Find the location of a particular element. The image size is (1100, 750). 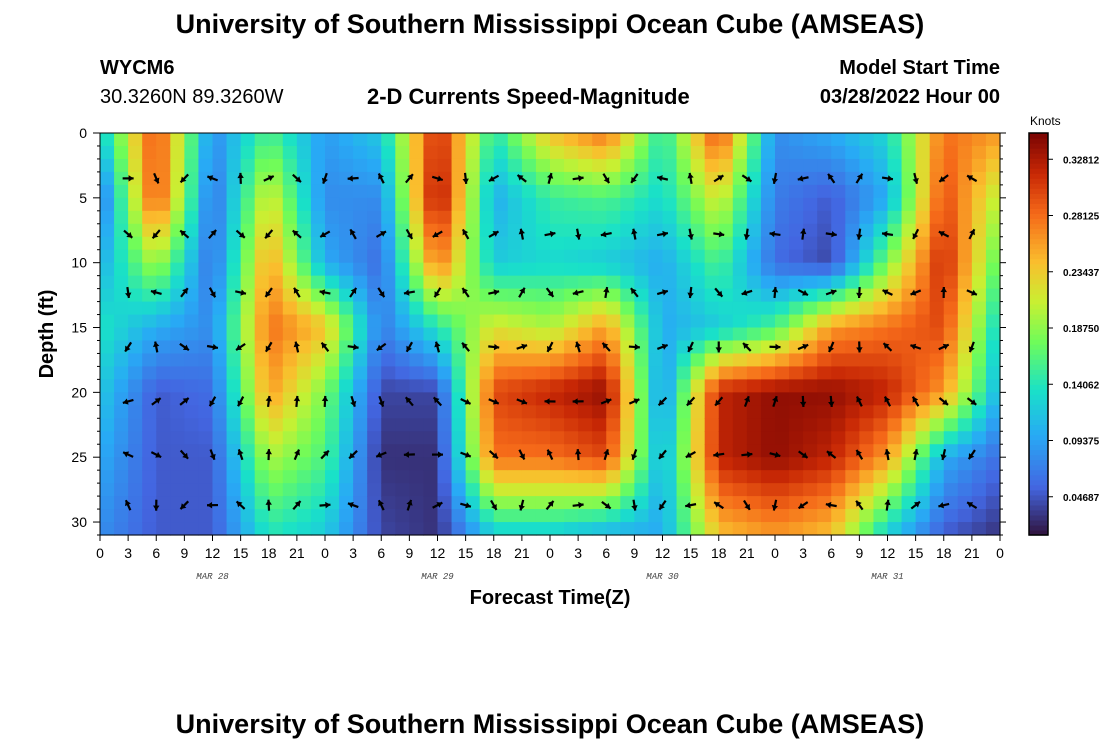

colorbar-tick-label: 0.09375 is located at coordinates (1081, 442).